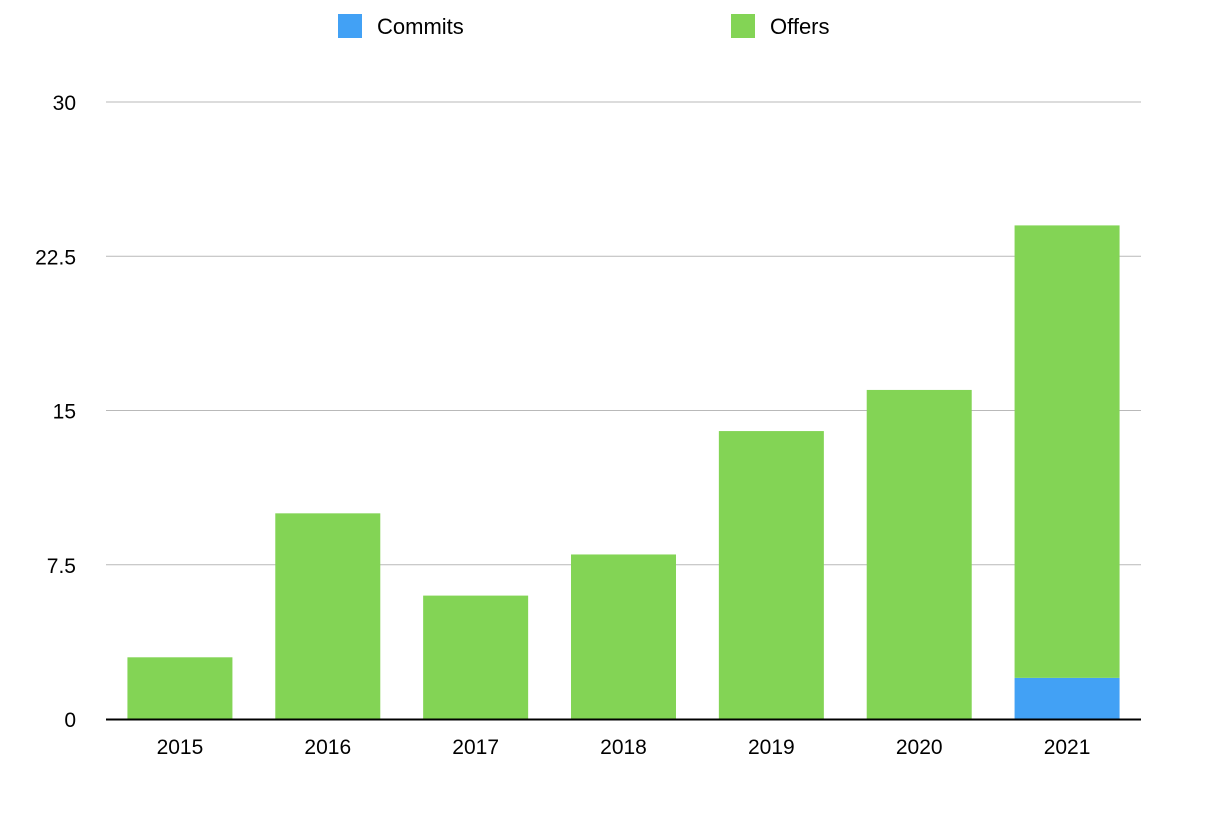 This screenshot has width=1208, height=813. Describe the element at coordinates (64, 412) in the screenshot. I see `y-tick-label: 15` at that location.